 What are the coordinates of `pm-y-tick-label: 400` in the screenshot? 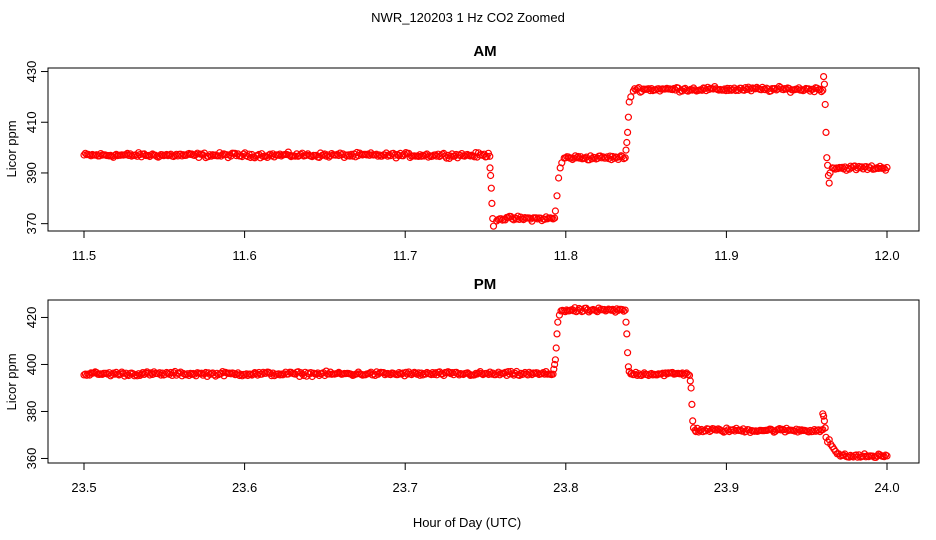 It's located at (31, 365).